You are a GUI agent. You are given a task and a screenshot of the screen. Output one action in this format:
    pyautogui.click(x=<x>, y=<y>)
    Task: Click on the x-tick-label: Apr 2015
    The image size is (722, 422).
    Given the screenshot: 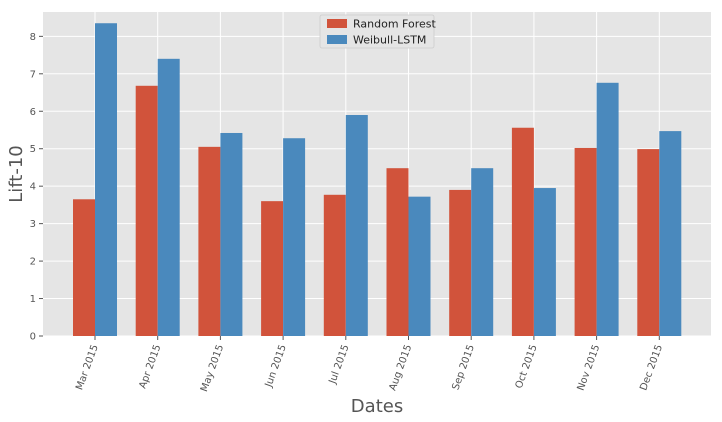 What is the action you would take?
    pyautogui.click(x=150, y=366)
    